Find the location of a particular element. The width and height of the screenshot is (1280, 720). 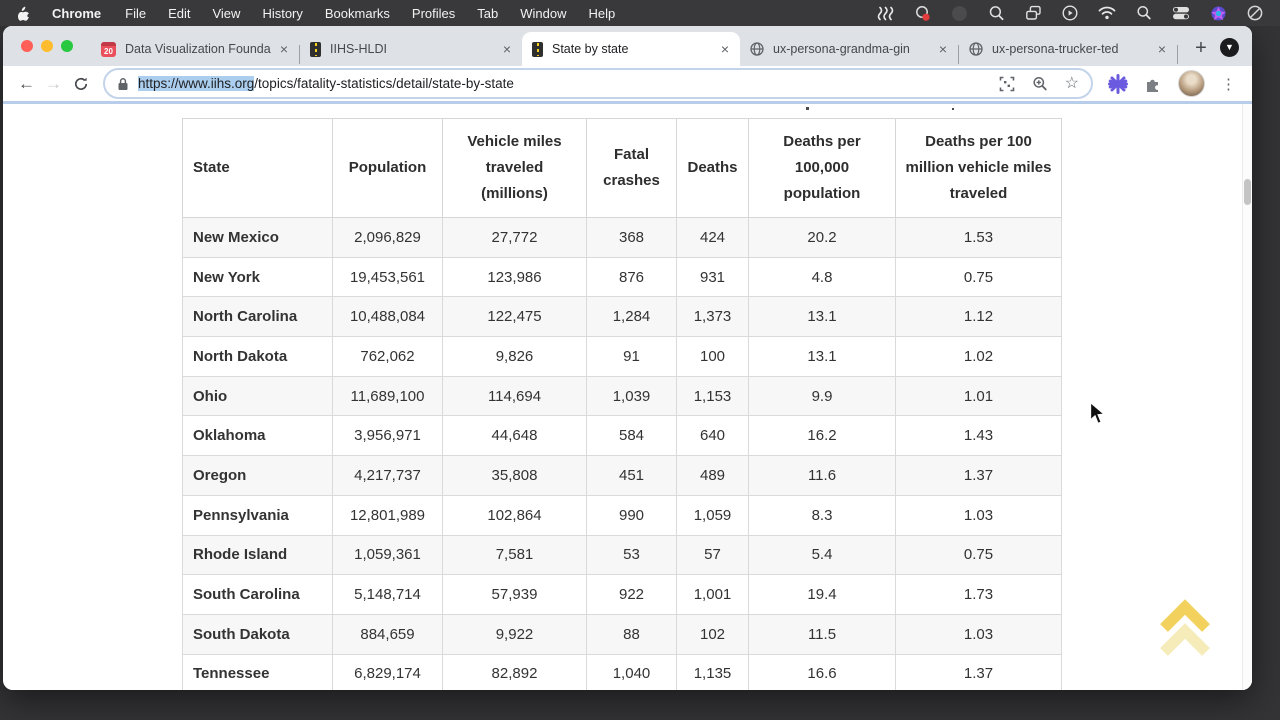

value-cell: 368 is located at coordinates (631, 237).